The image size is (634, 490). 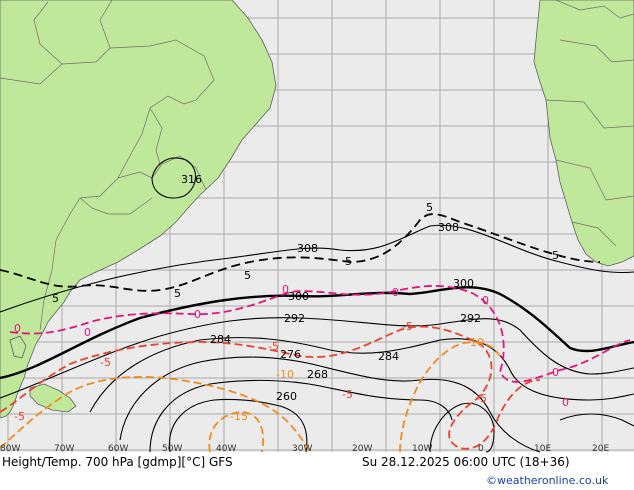 What do you see at coordinates (596, 420) in the screenshot?
I see `contour-high-east` at bounding box center [596, 420].